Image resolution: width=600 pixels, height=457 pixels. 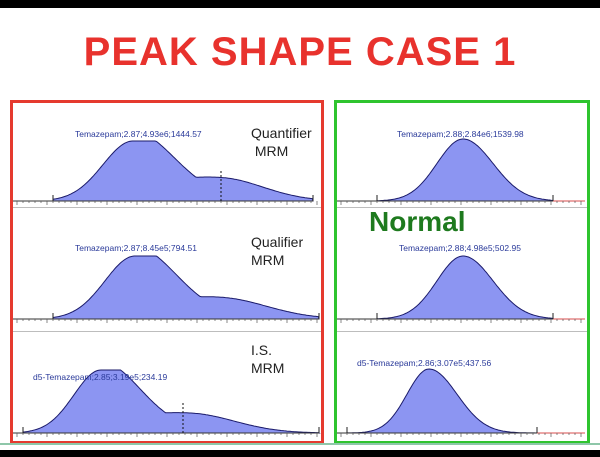 What do you see at coordinates (300, 4) in the screenshot?
I see `top-black-bar` at bounding box center [300, 4].